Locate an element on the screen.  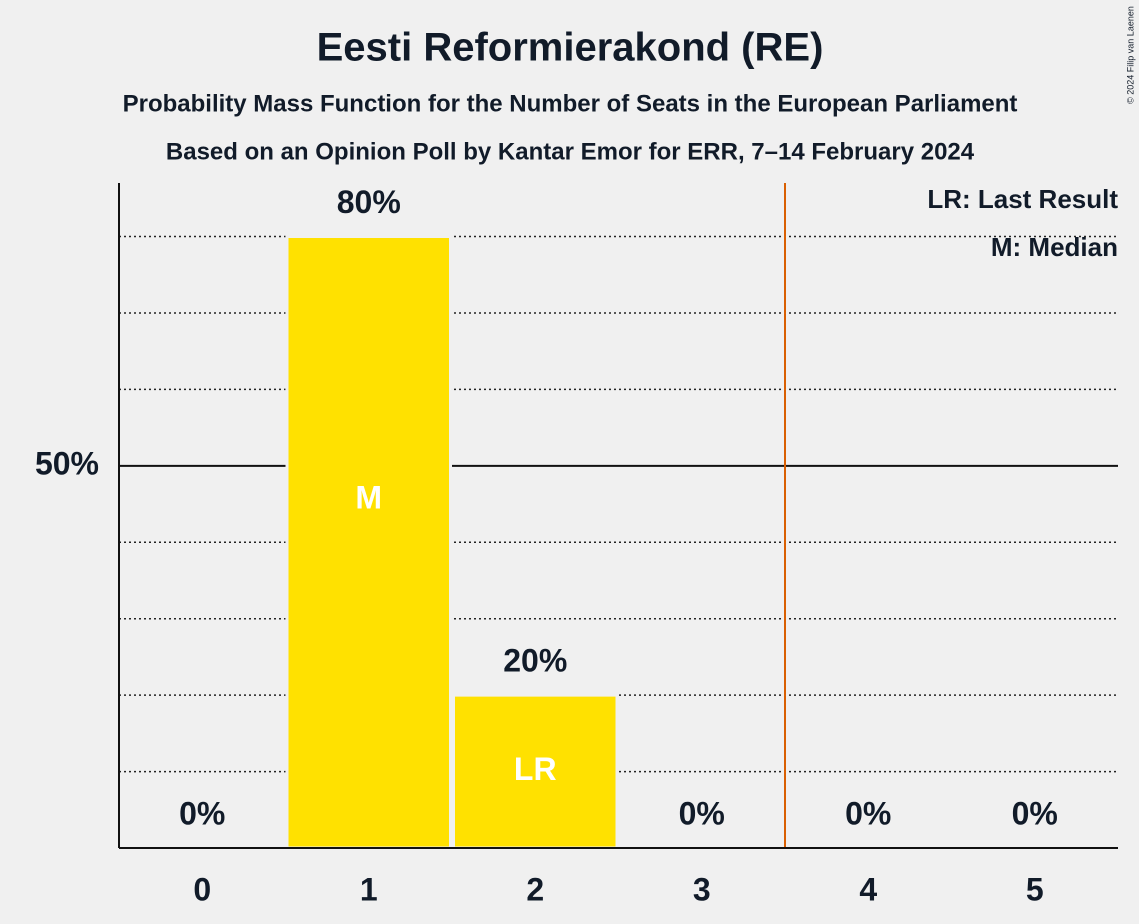
x-tick-label: 2 is located at coordinates (535, 889).